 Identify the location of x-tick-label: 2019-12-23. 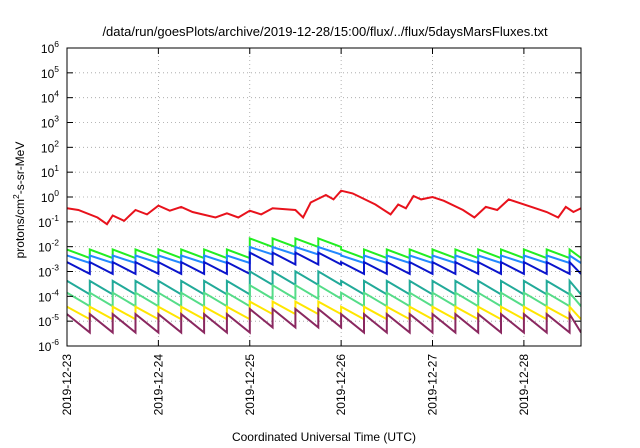
(67, 385).